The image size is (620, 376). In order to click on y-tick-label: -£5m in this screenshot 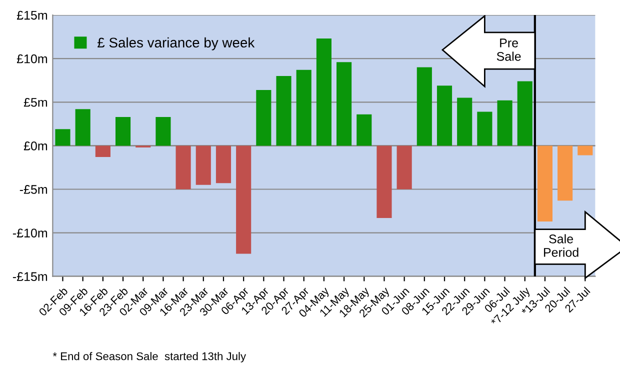, I will do `click(34, 189)`.